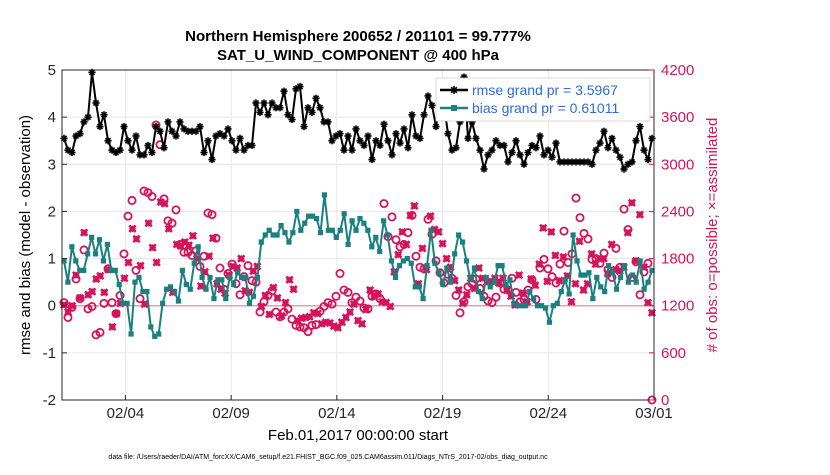  I want to click on legend-rmse-marker, so click(454, 90).